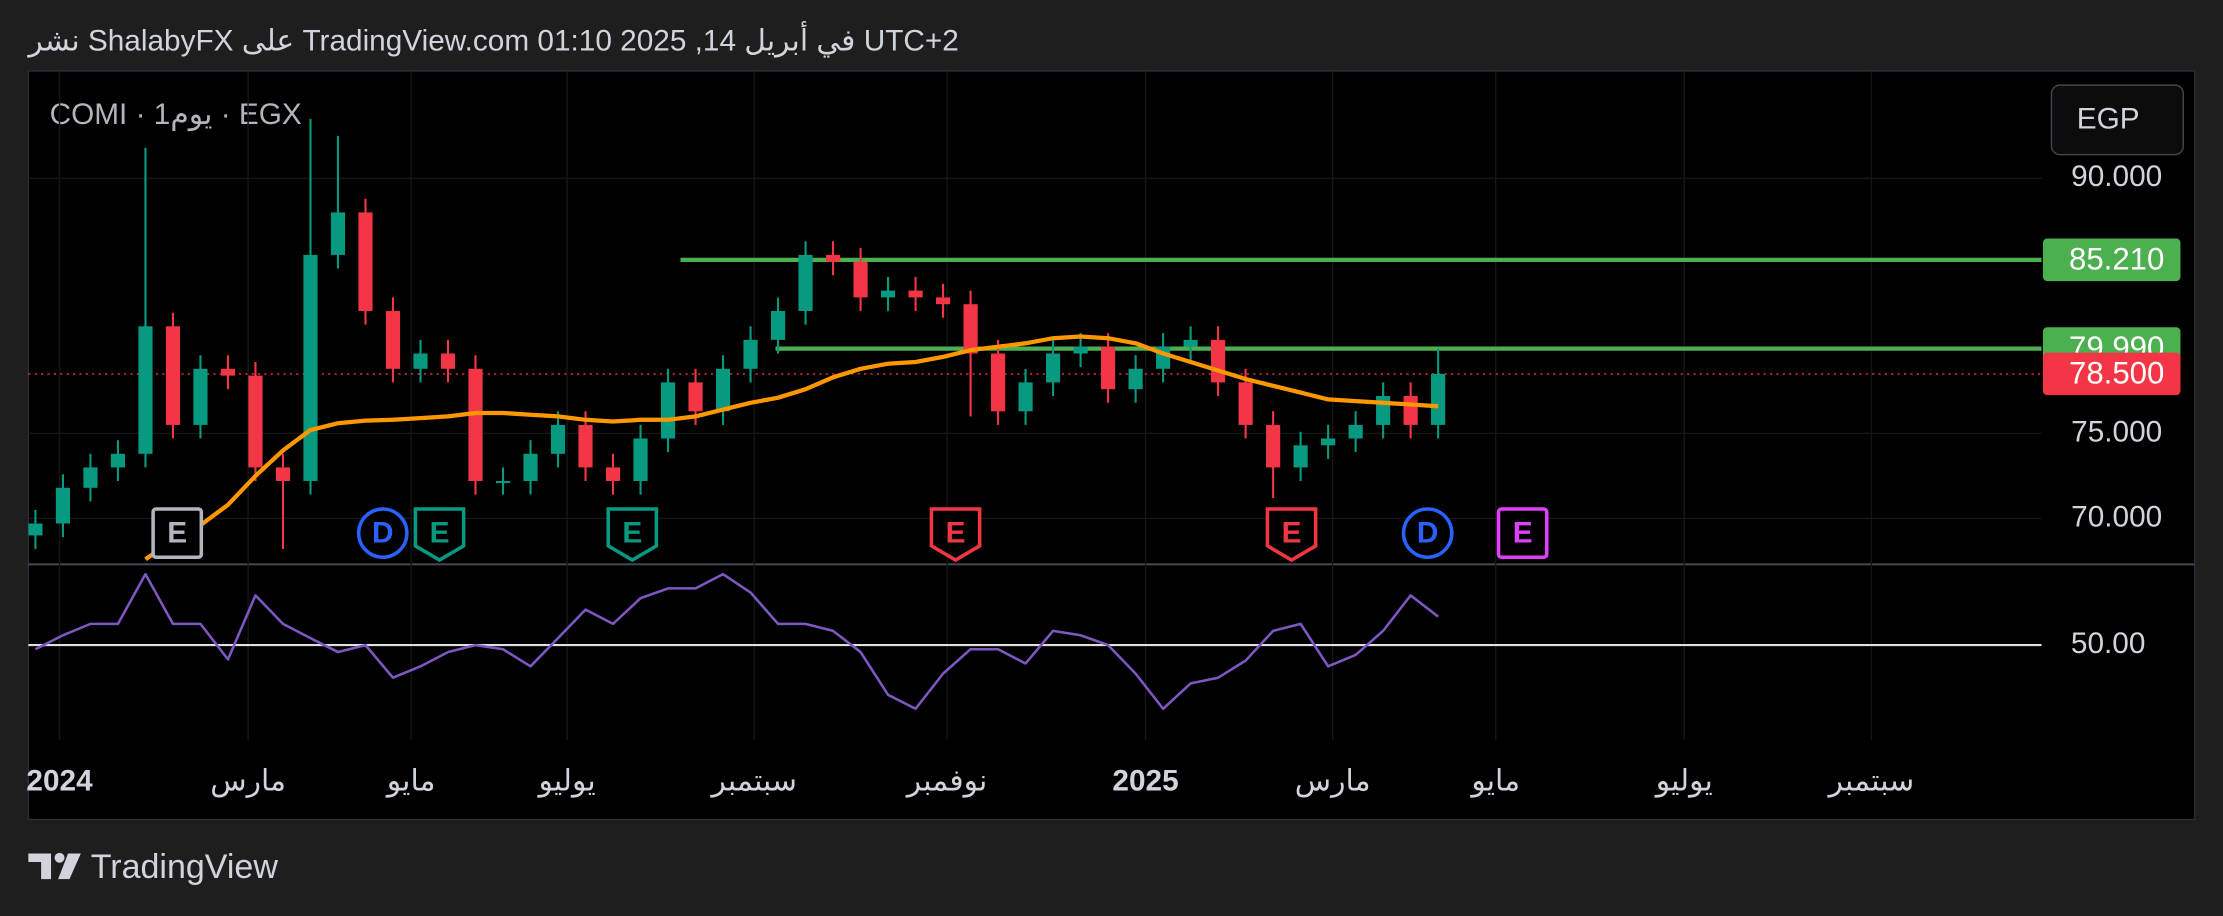 The height and width of the screenshot is (916, 2223). Describe the element at coordinates (2116, 258) in the screenshot. I see `price-tag-label: 85.210` at that location.